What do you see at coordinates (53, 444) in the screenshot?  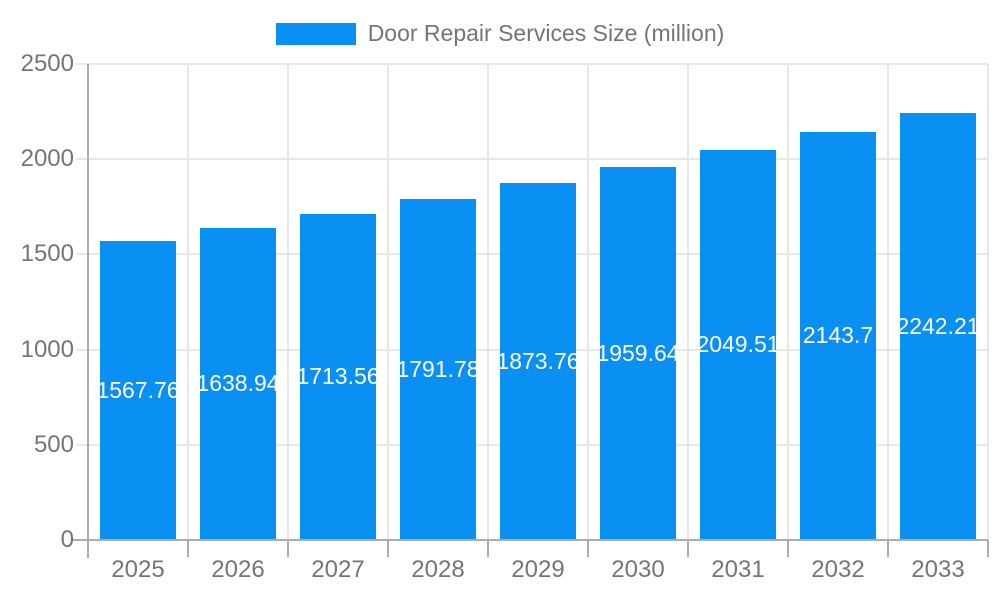 I see `y-axis-label: 500` at bounding box center [53, 444].